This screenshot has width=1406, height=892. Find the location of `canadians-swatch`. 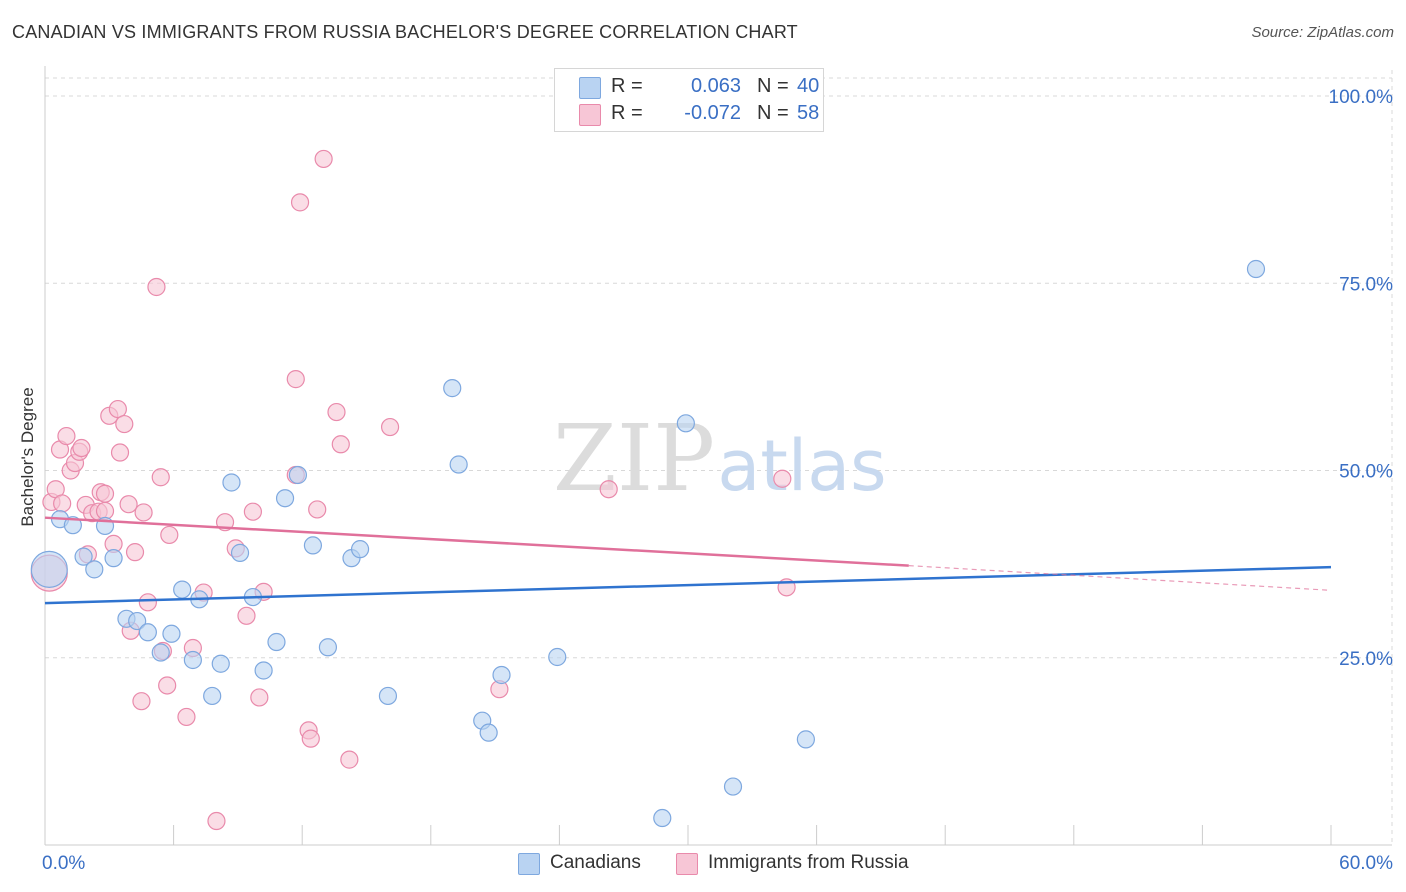

canadians-swatch is located at coordinates (590, 88).